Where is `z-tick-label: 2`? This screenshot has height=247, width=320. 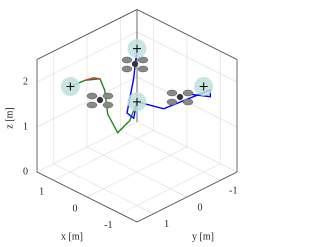
z-tick-label: 2 is located at coordinates (25, 81).